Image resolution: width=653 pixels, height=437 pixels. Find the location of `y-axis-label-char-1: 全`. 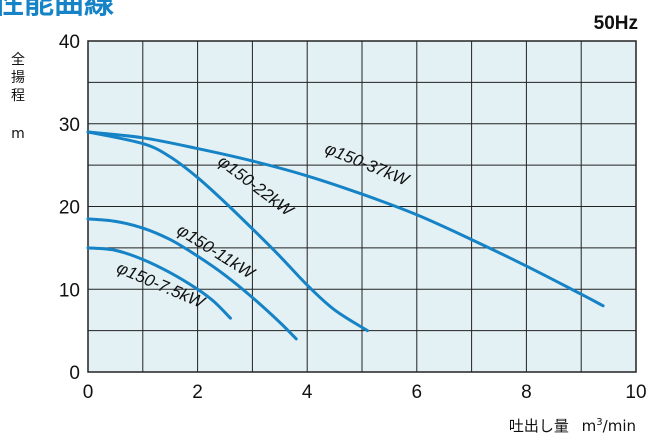

y-axis-label-char-1: 全 is located at coordinates (18, 59).